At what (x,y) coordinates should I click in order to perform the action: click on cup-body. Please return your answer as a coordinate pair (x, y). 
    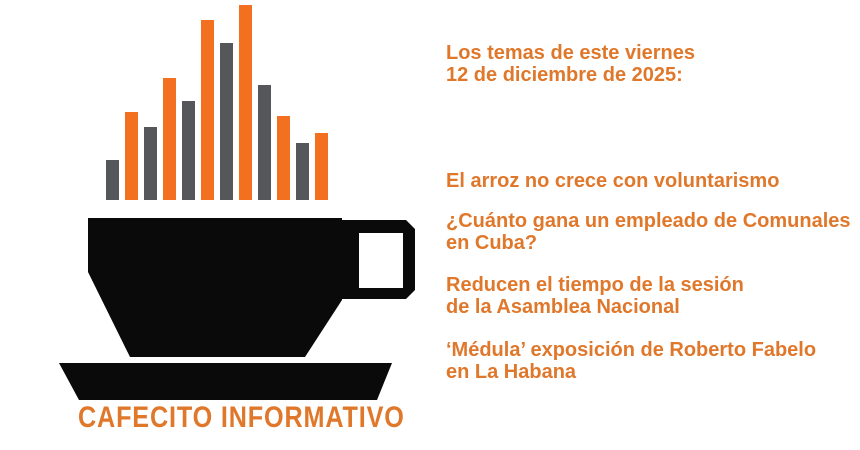
    Looking at the image, I should click on (215, 287).